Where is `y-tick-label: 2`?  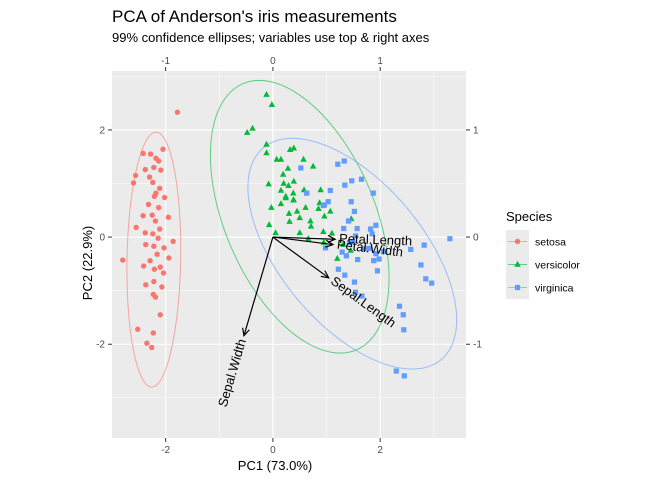 y-tick-label: 2 is located at coordinates (102, 130).